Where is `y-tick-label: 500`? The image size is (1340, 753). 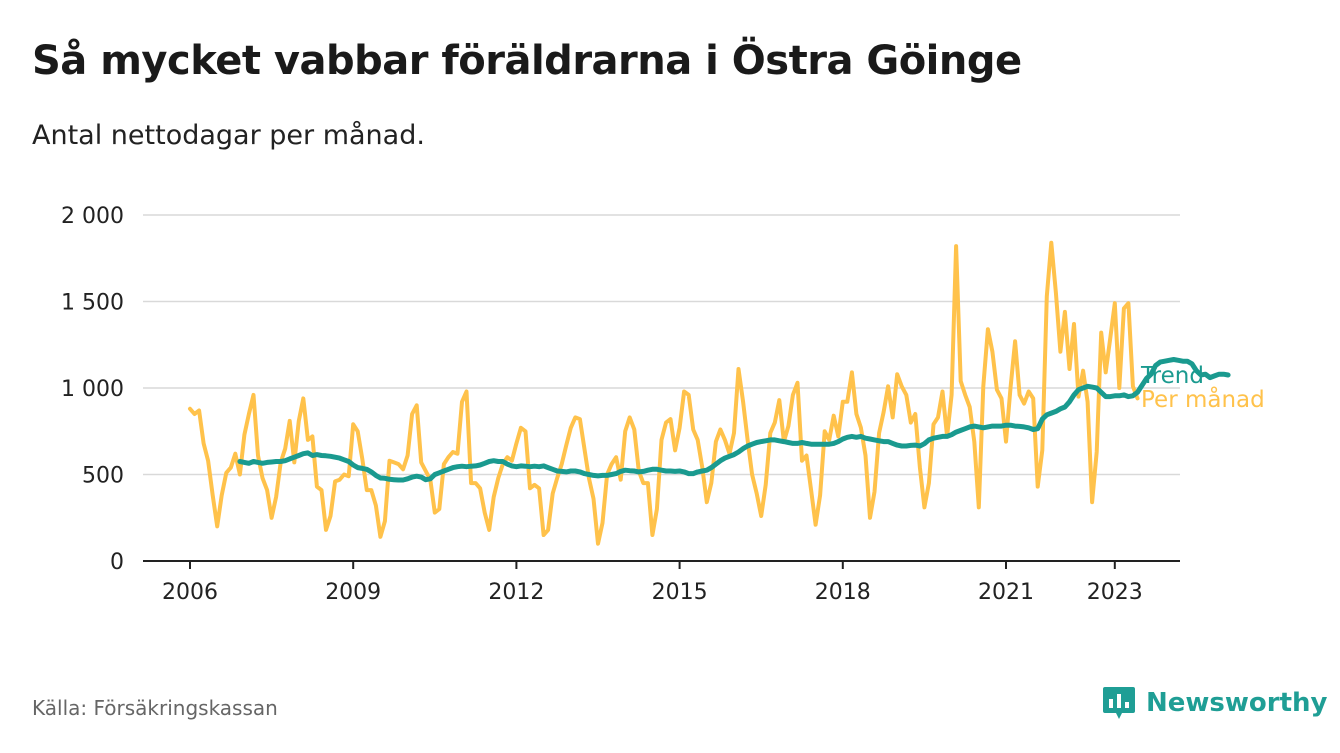 y-tick-label: 500 is located at coordinates (103, 476).